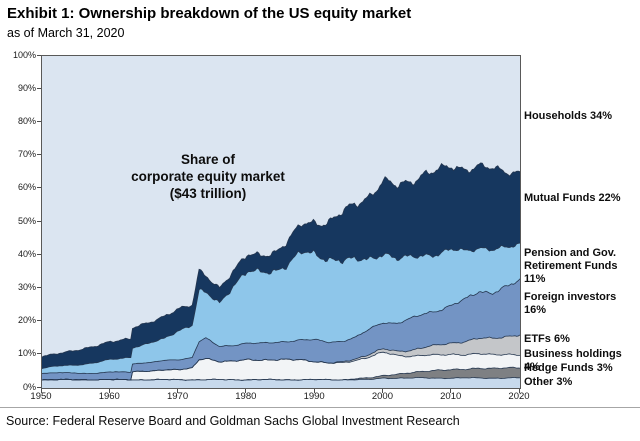 The height and width of the screenshot is (441, 640). I want to click on series-label-hedge-funds: Hedge Funds 3%, so click(568, 368).